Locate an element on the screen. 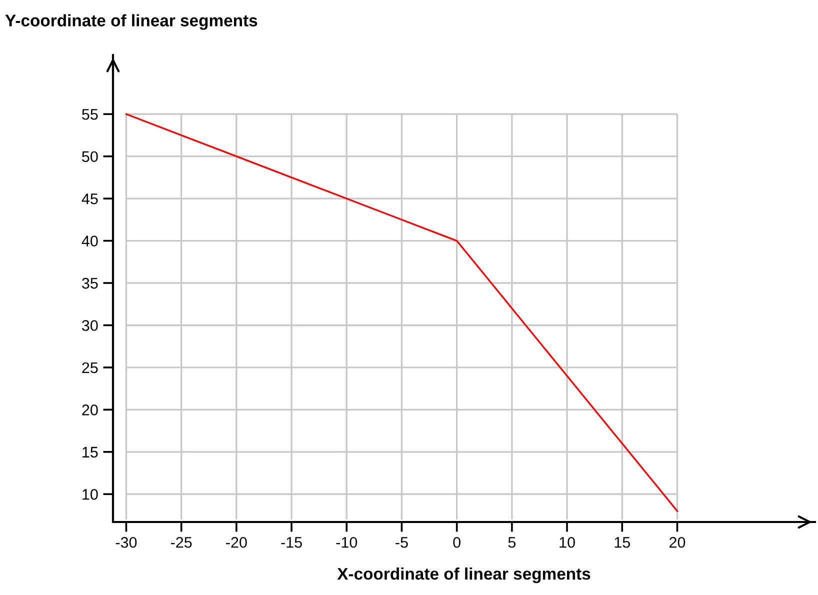  x-tick-label: -30 is located at coordinates (126, 542).